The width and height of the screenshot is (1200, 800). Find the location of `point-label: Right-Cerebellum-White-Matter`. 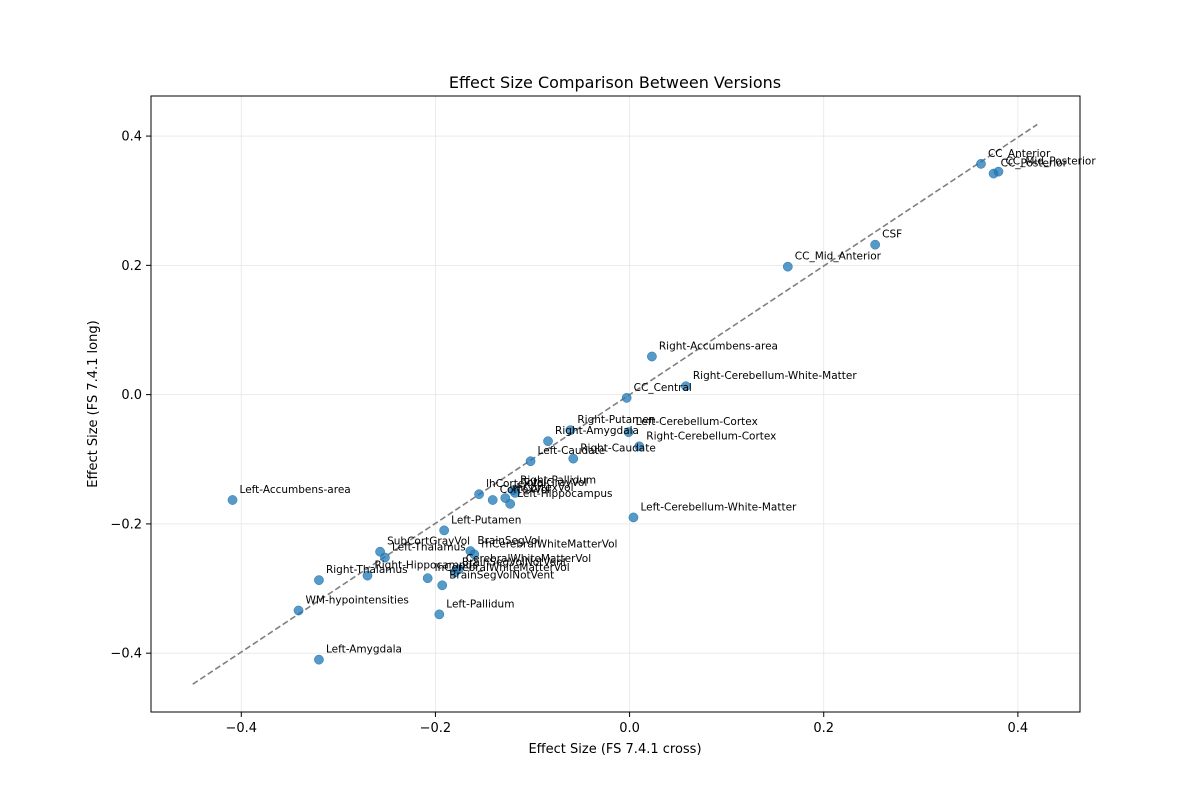

point-label: Right-Cerebellum-White-Matter is located at coordinates (775, 376).